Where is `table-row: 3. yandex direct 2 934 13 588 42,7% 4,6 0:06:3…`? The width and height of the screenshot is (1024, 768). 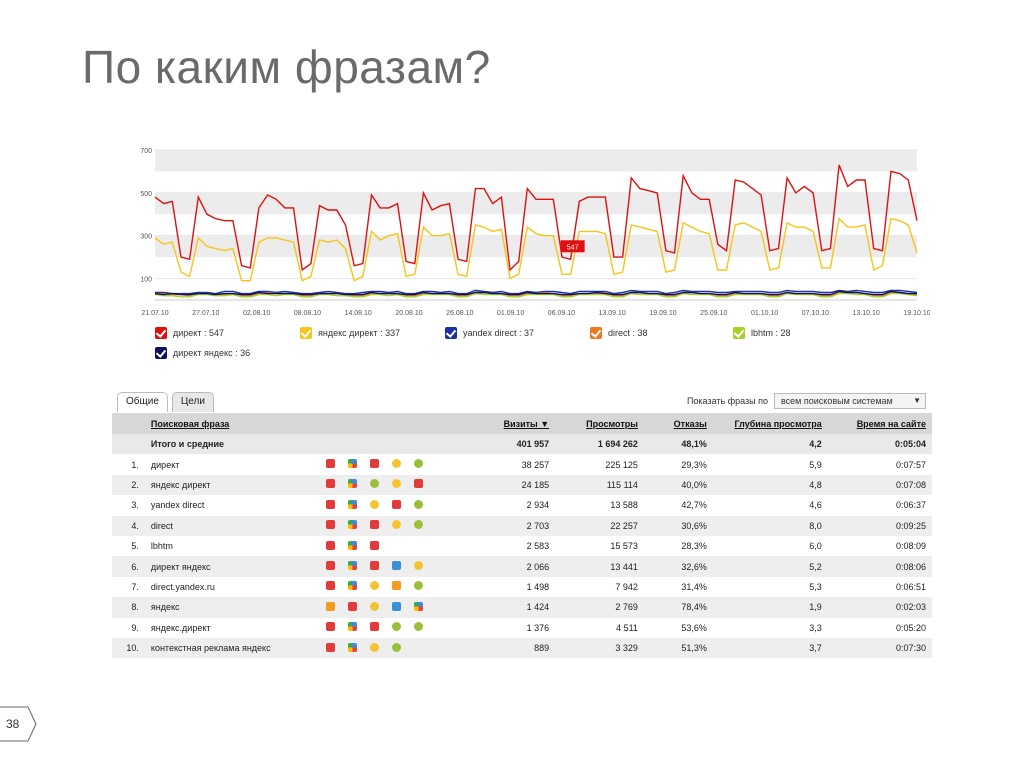
table-row: 3. yandex direct 2 934 13 588 42,7% 4,6 0:06:3… is located at coordinates (522, 505).